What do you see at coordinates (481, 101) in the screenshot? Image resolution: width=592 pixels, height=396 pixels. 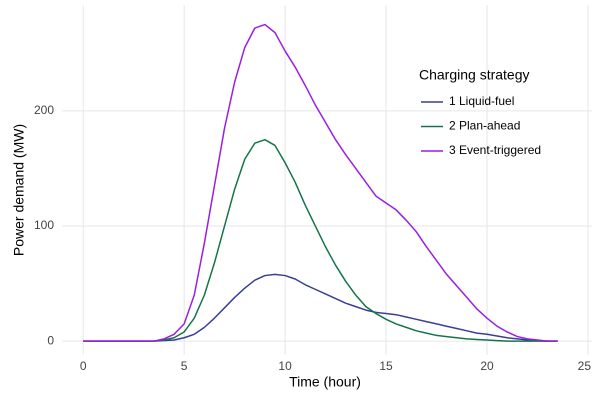 I see `legend-label: 1 Liquid-fuel` at bounding box center [481, 101].